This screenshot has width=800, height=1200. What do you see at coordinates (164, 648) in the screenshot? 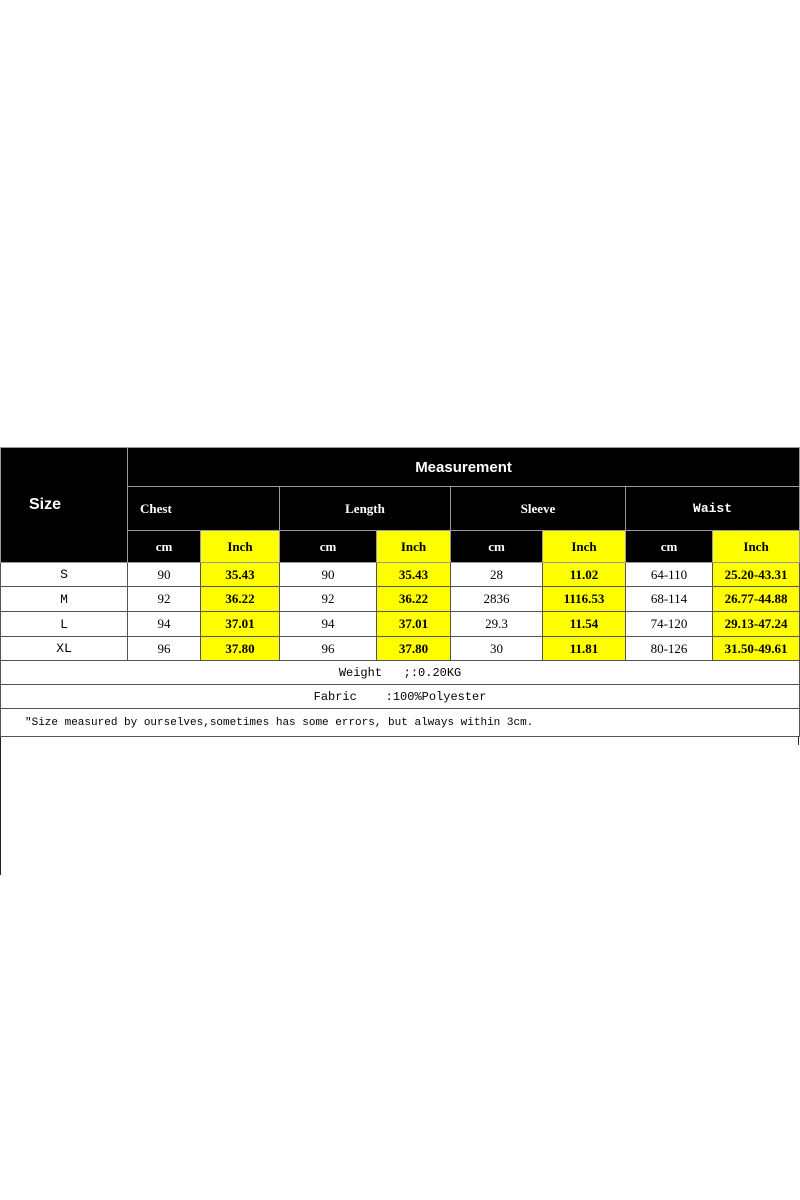
I see `chest-cm-cell: 96` at bounding box center [164, 648].